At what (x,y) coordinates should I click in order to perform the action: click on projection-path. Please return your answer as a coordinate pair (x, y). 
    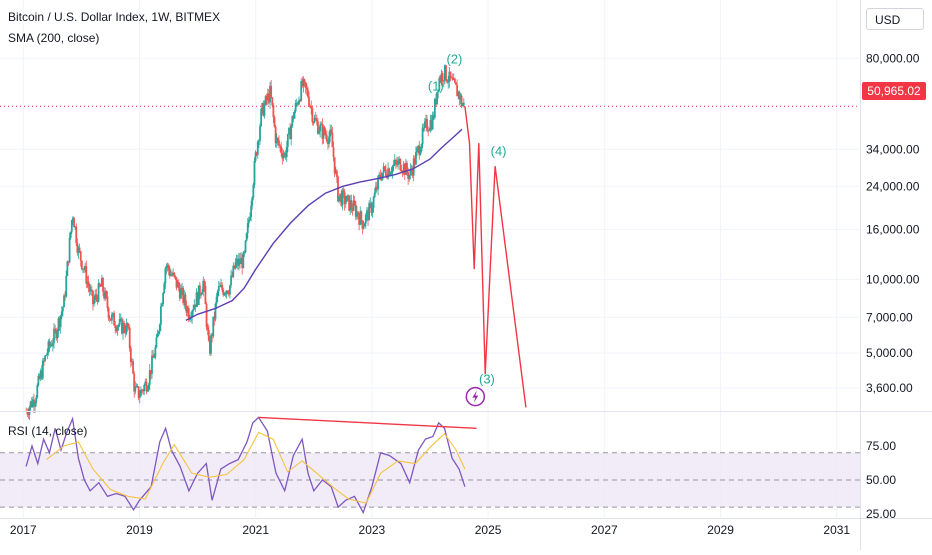
    Looking at the image, I should click on (495, 257).